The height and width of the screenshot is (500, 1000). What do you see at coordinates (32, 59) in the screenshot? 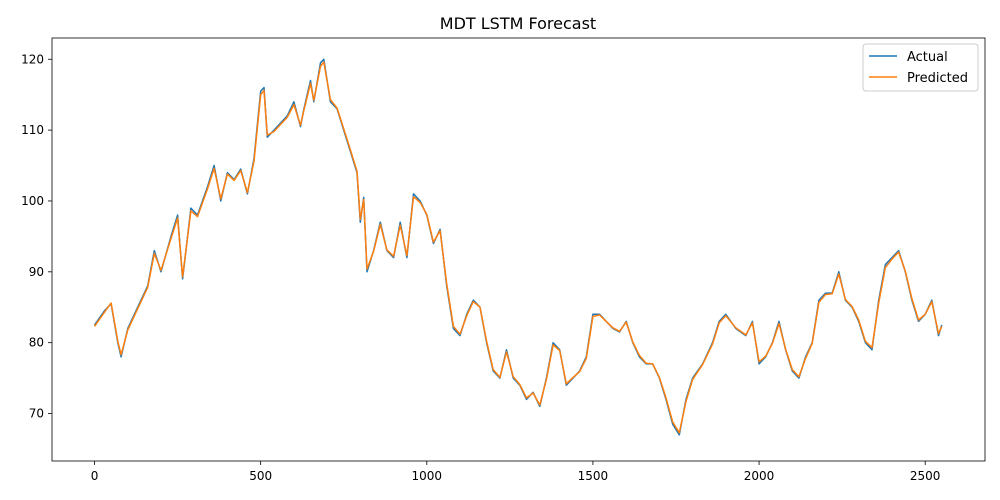
I see `y-tick-label: 120` at bounding box center [32, 59].